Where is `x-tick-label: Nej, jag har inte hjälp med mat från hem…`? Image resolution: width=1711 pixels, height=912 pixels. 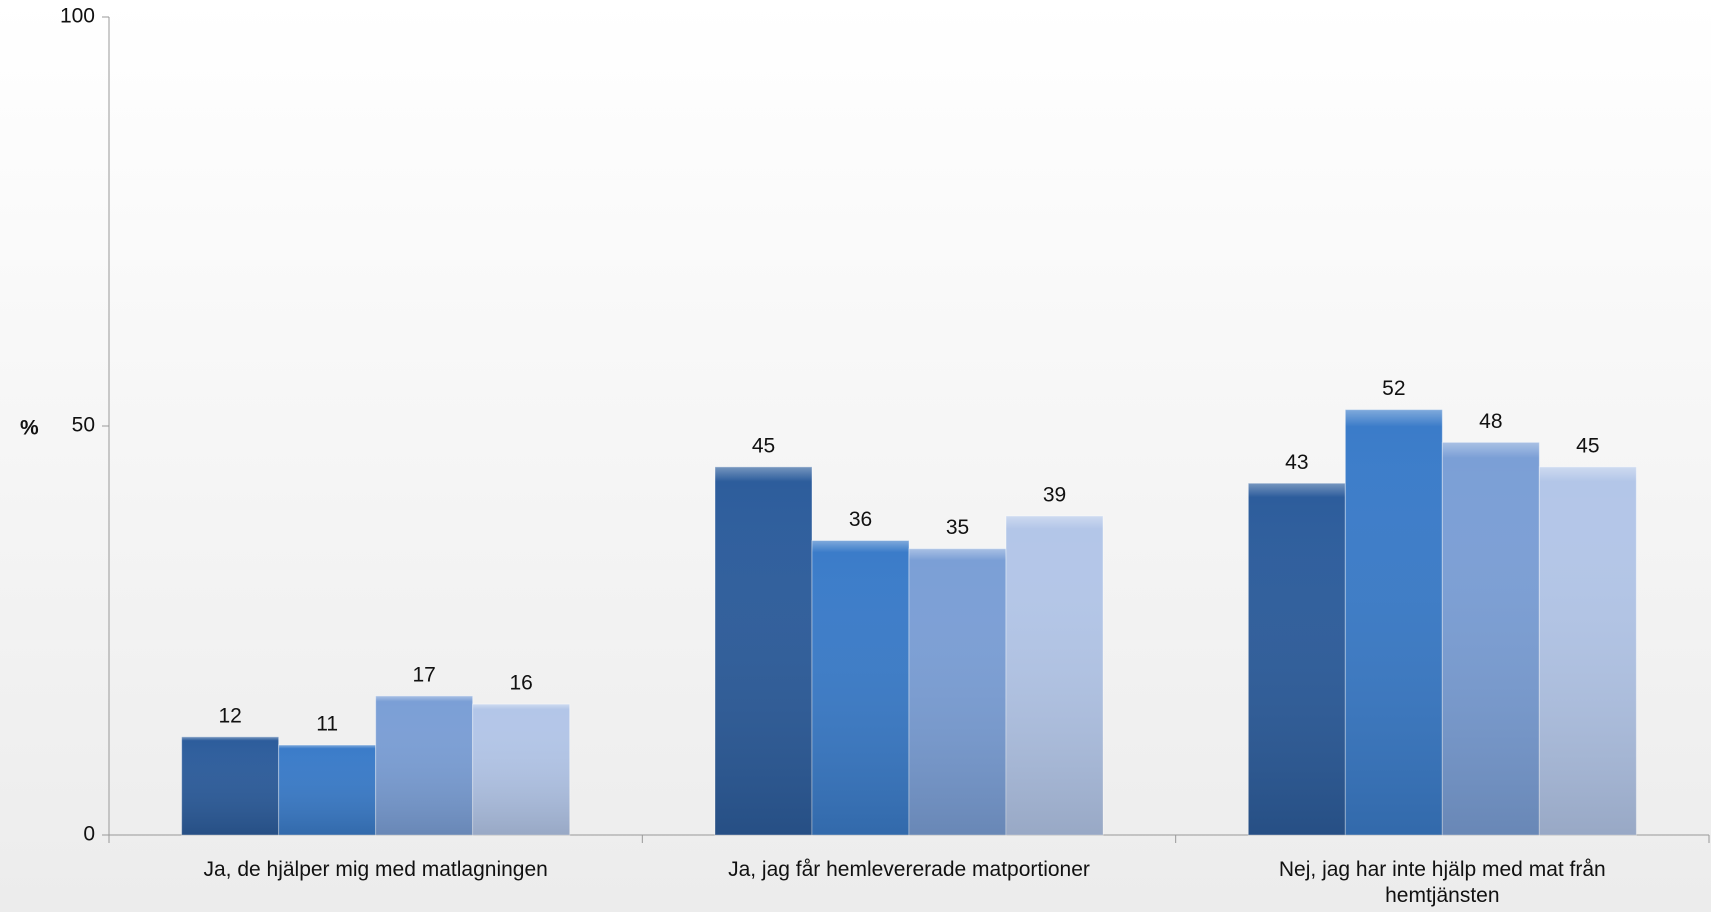
x-tick-label: Nej, jag har inte hjälp med mat från hem… is located at coordinates (1442, 882).